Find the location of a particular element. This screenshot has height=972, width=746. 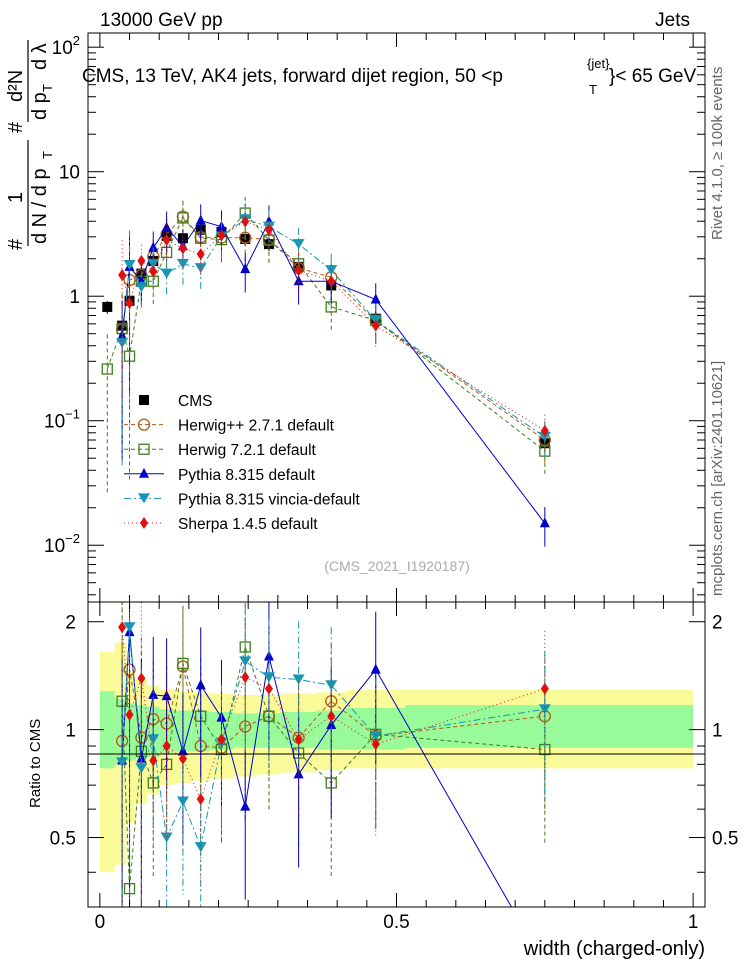

y-tick-label: 10 is located at coordinates (69, 173).